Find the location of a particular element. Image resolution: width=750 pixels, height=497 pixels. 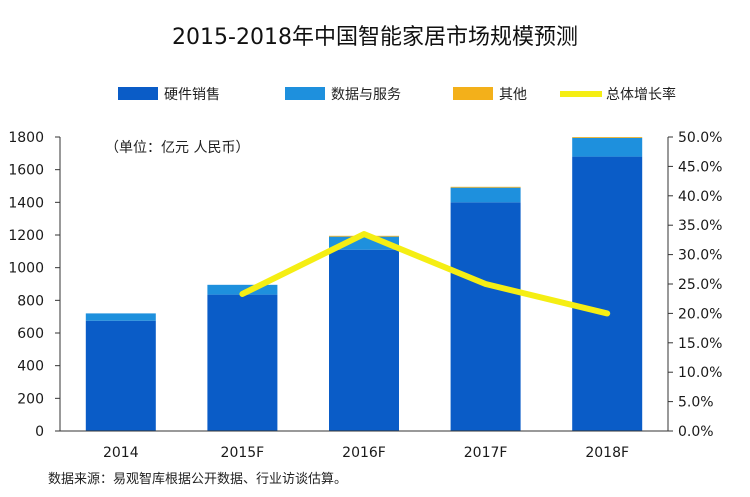

legend-label-0: 硬件销售 is located at coordinates (192, 95).